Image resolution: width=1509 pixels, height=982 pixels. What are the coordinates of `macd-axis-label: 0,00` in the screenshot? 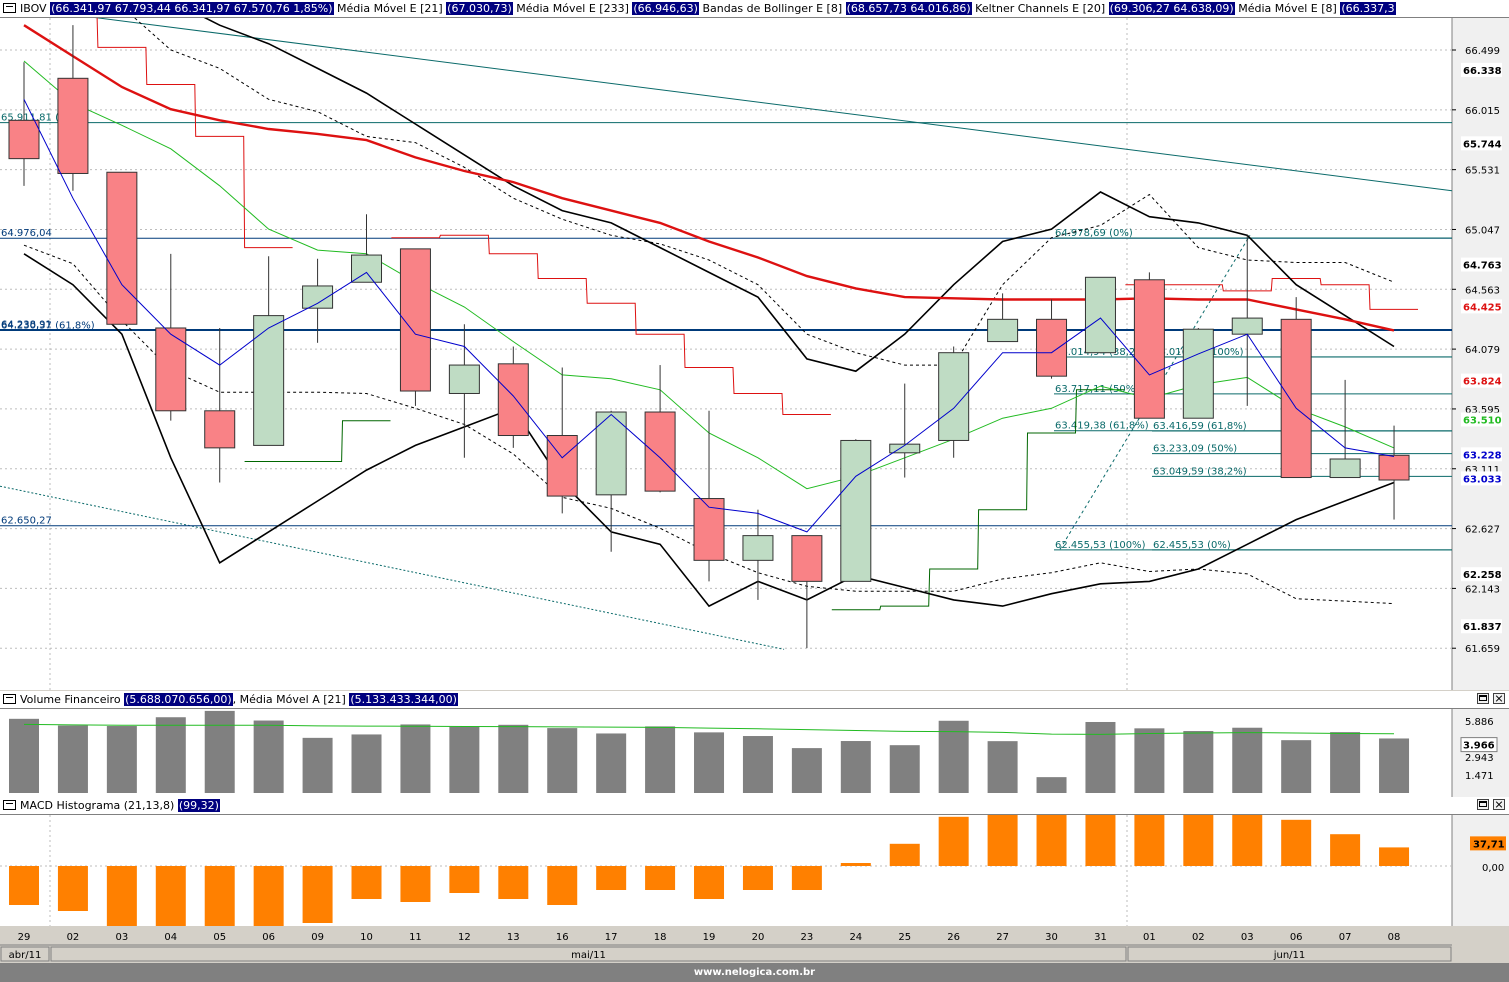 It's located at (1493, 868).